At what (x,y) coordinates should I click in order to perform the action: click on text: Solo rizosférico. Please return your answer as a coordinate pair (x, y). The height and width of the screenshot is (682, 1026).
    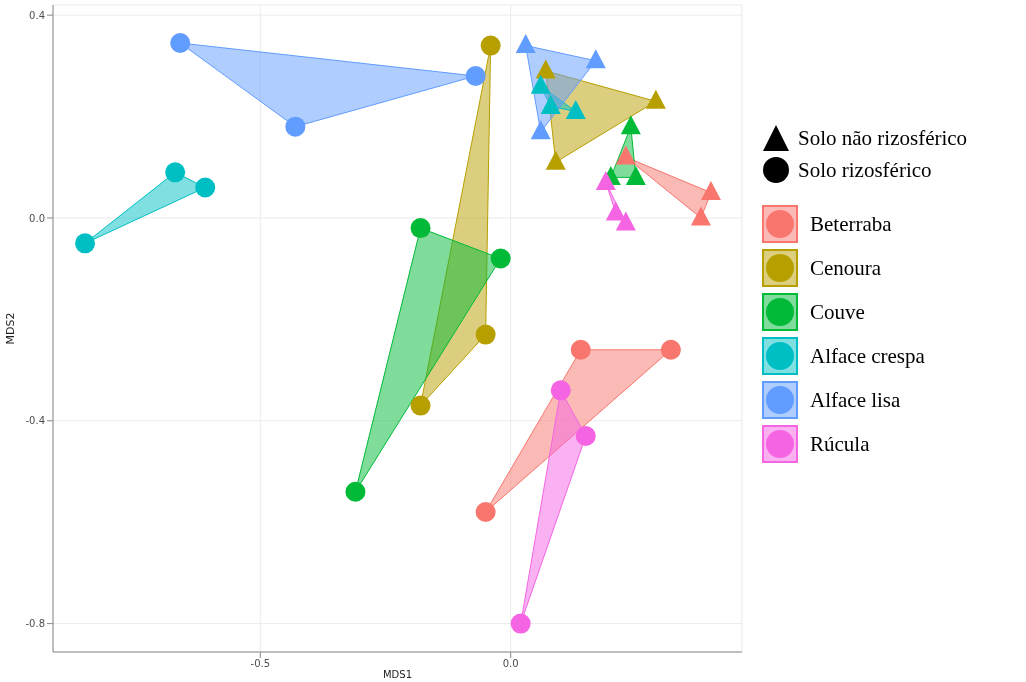
    Looking at the image, I should click on (865, 170).